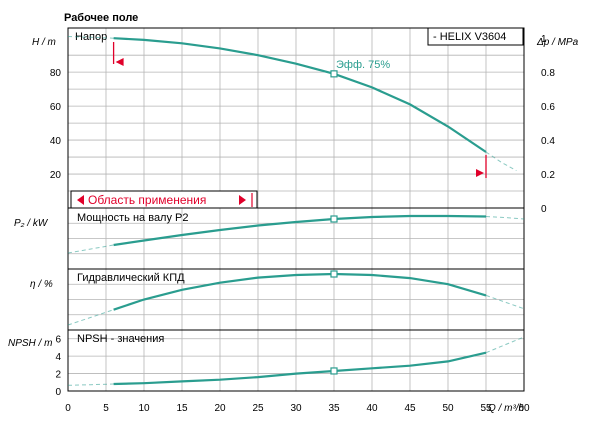 The image size is (600, 426). I want to click on x-tick-label: 55, so click(486, 408).